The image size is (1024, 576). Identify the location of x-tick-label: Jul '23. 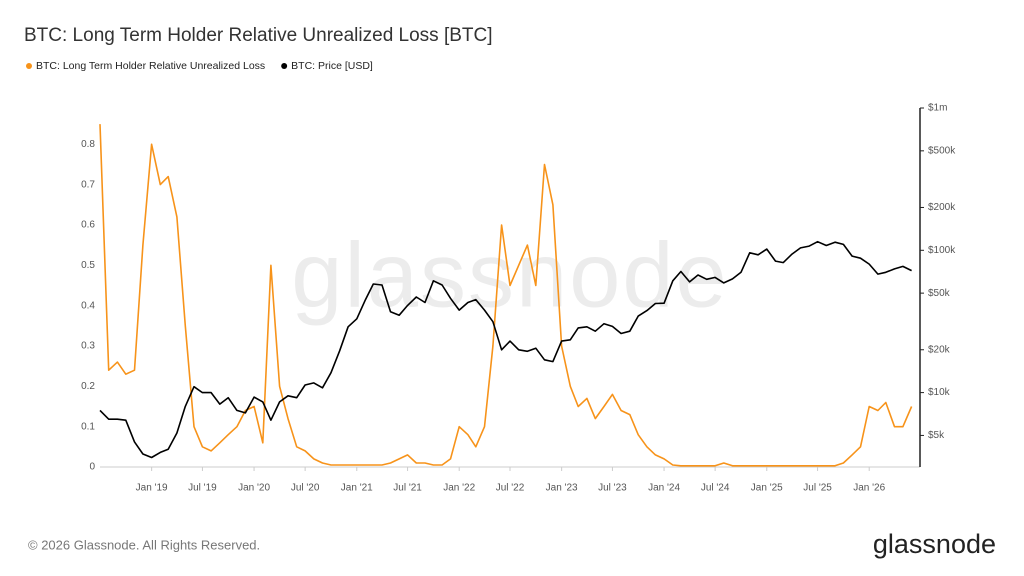
(612, 488).